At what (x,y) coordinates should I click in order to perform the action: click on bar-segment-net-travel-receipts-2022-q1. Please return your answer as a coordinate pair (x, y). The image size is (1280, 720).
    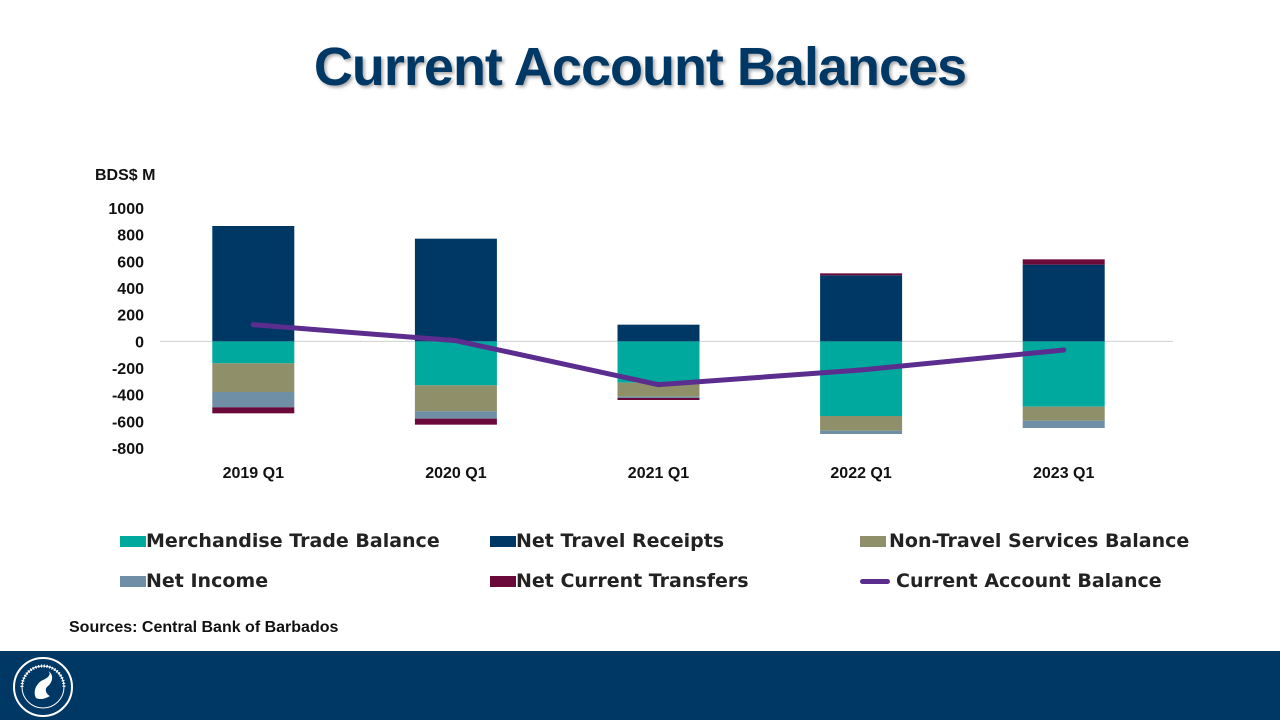
    Looking at the image, I should click on (861, 308).